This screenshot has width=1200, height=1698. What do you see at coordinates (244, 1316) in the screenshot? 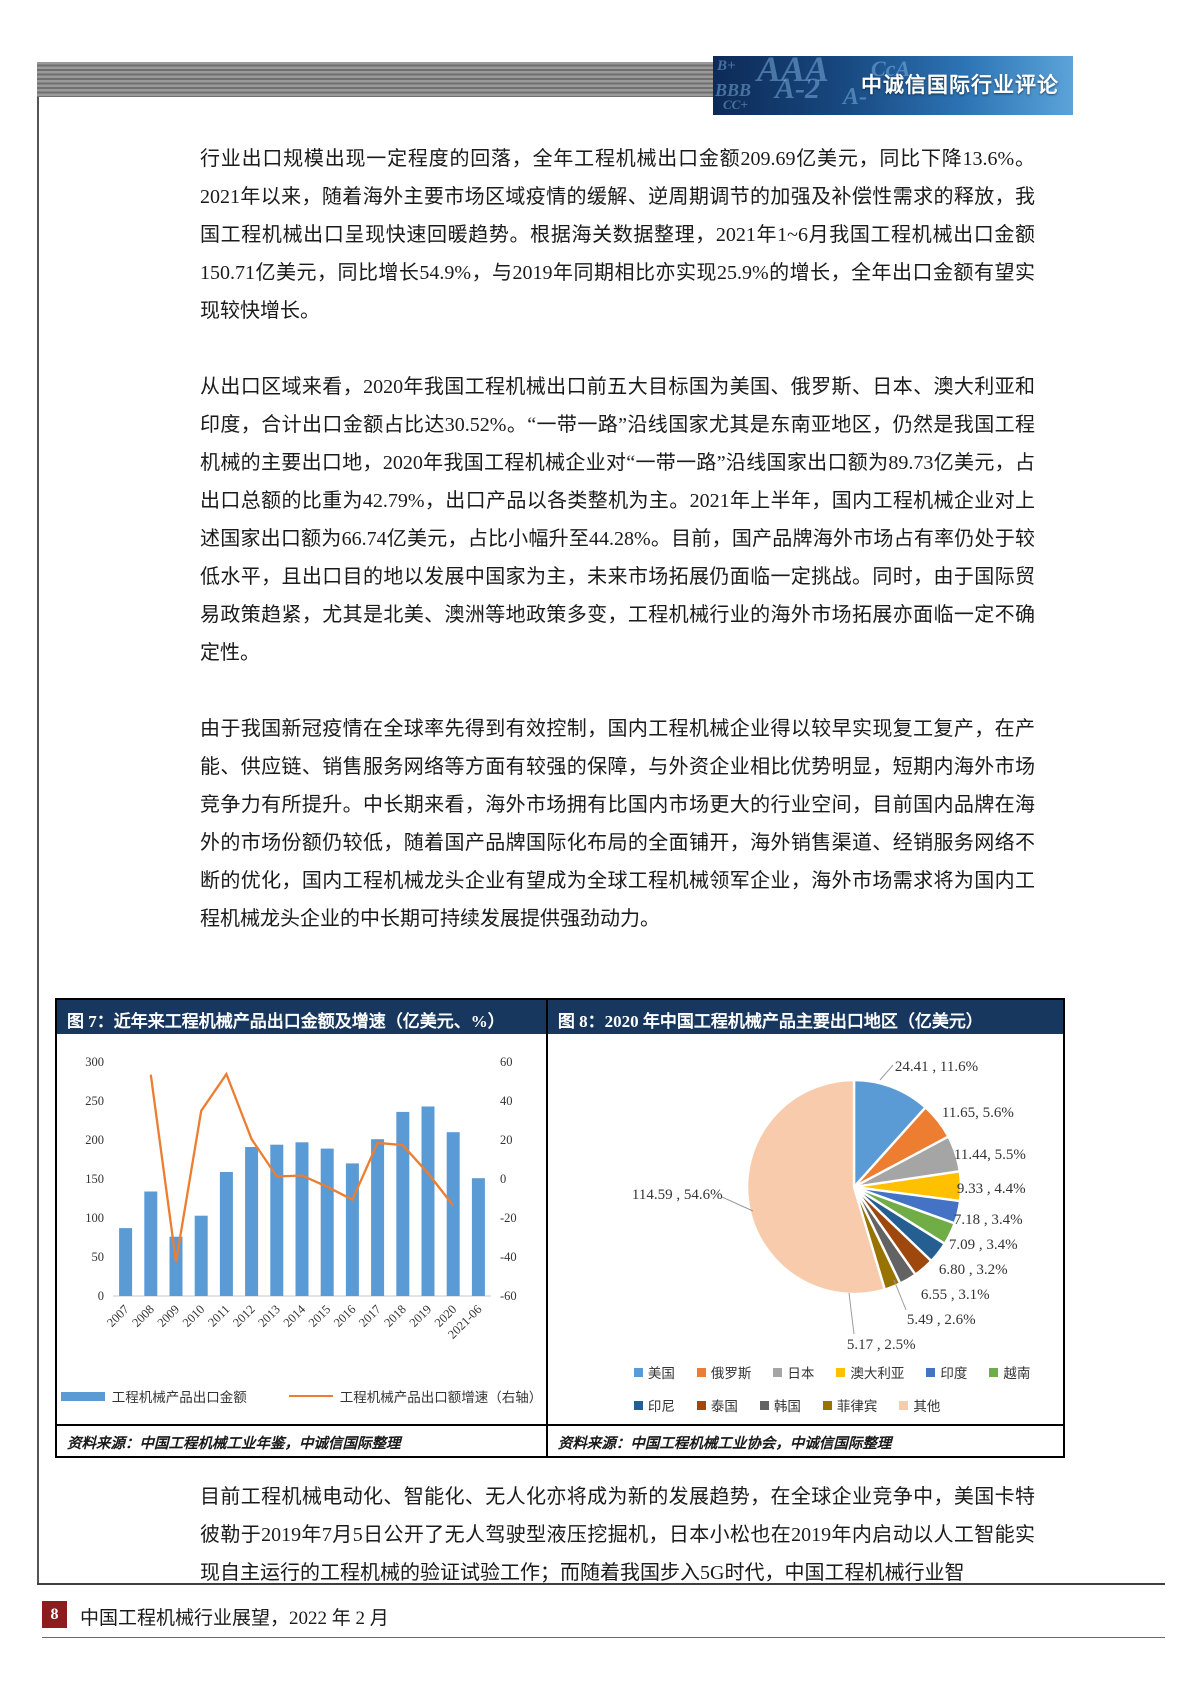
I see `svg-text: 2012` at bounding box center [244, 1316].